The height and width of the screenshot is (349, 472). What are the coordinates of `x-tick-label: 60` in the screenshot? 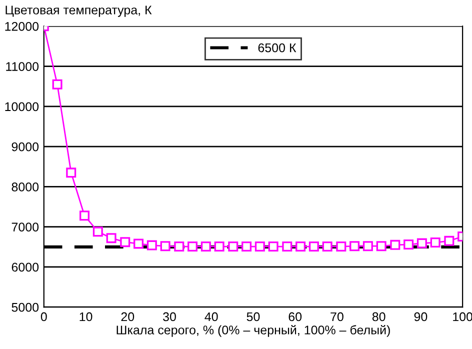 It's located at (295, 317).